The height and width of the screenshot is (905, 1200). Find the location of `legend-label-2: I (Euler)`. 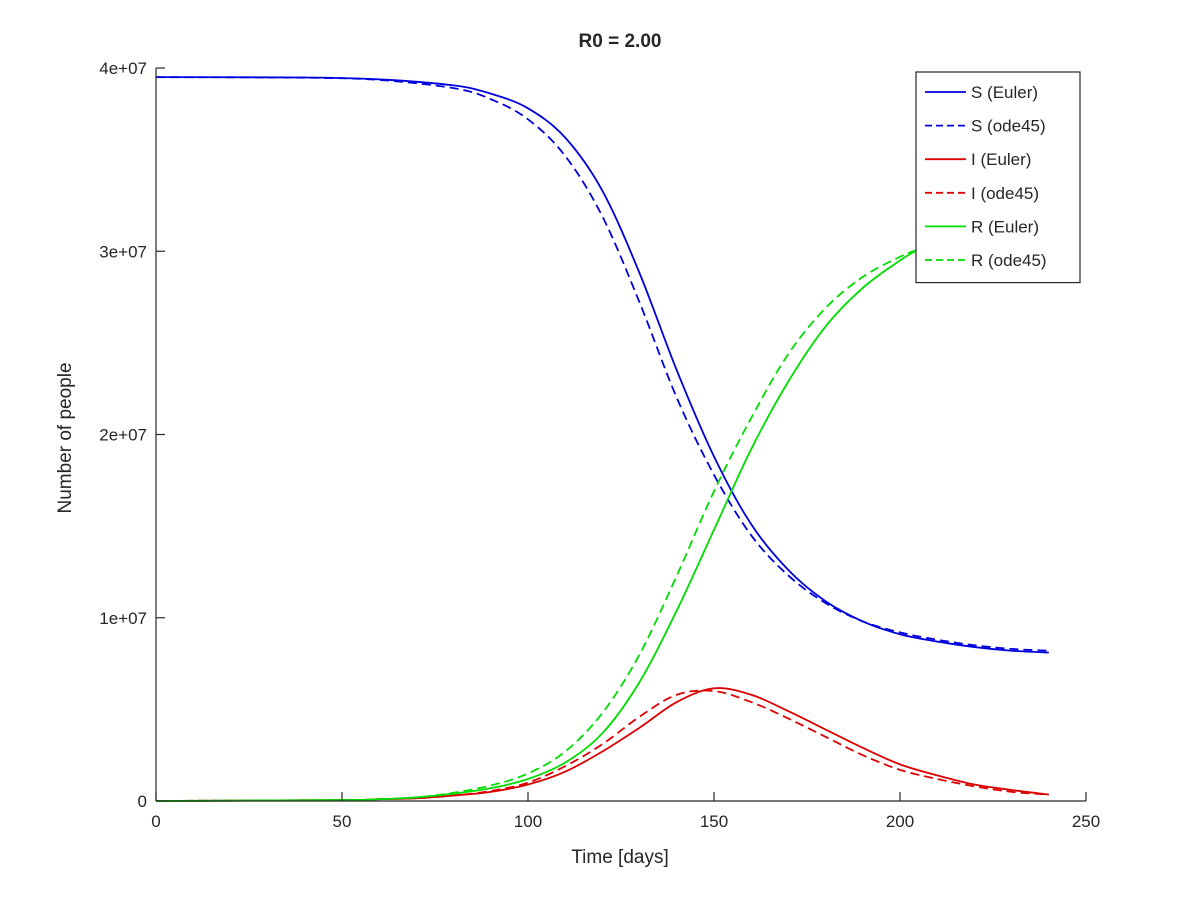

legend-label-2: I (Euler) is located at coordinates (1001, 159).